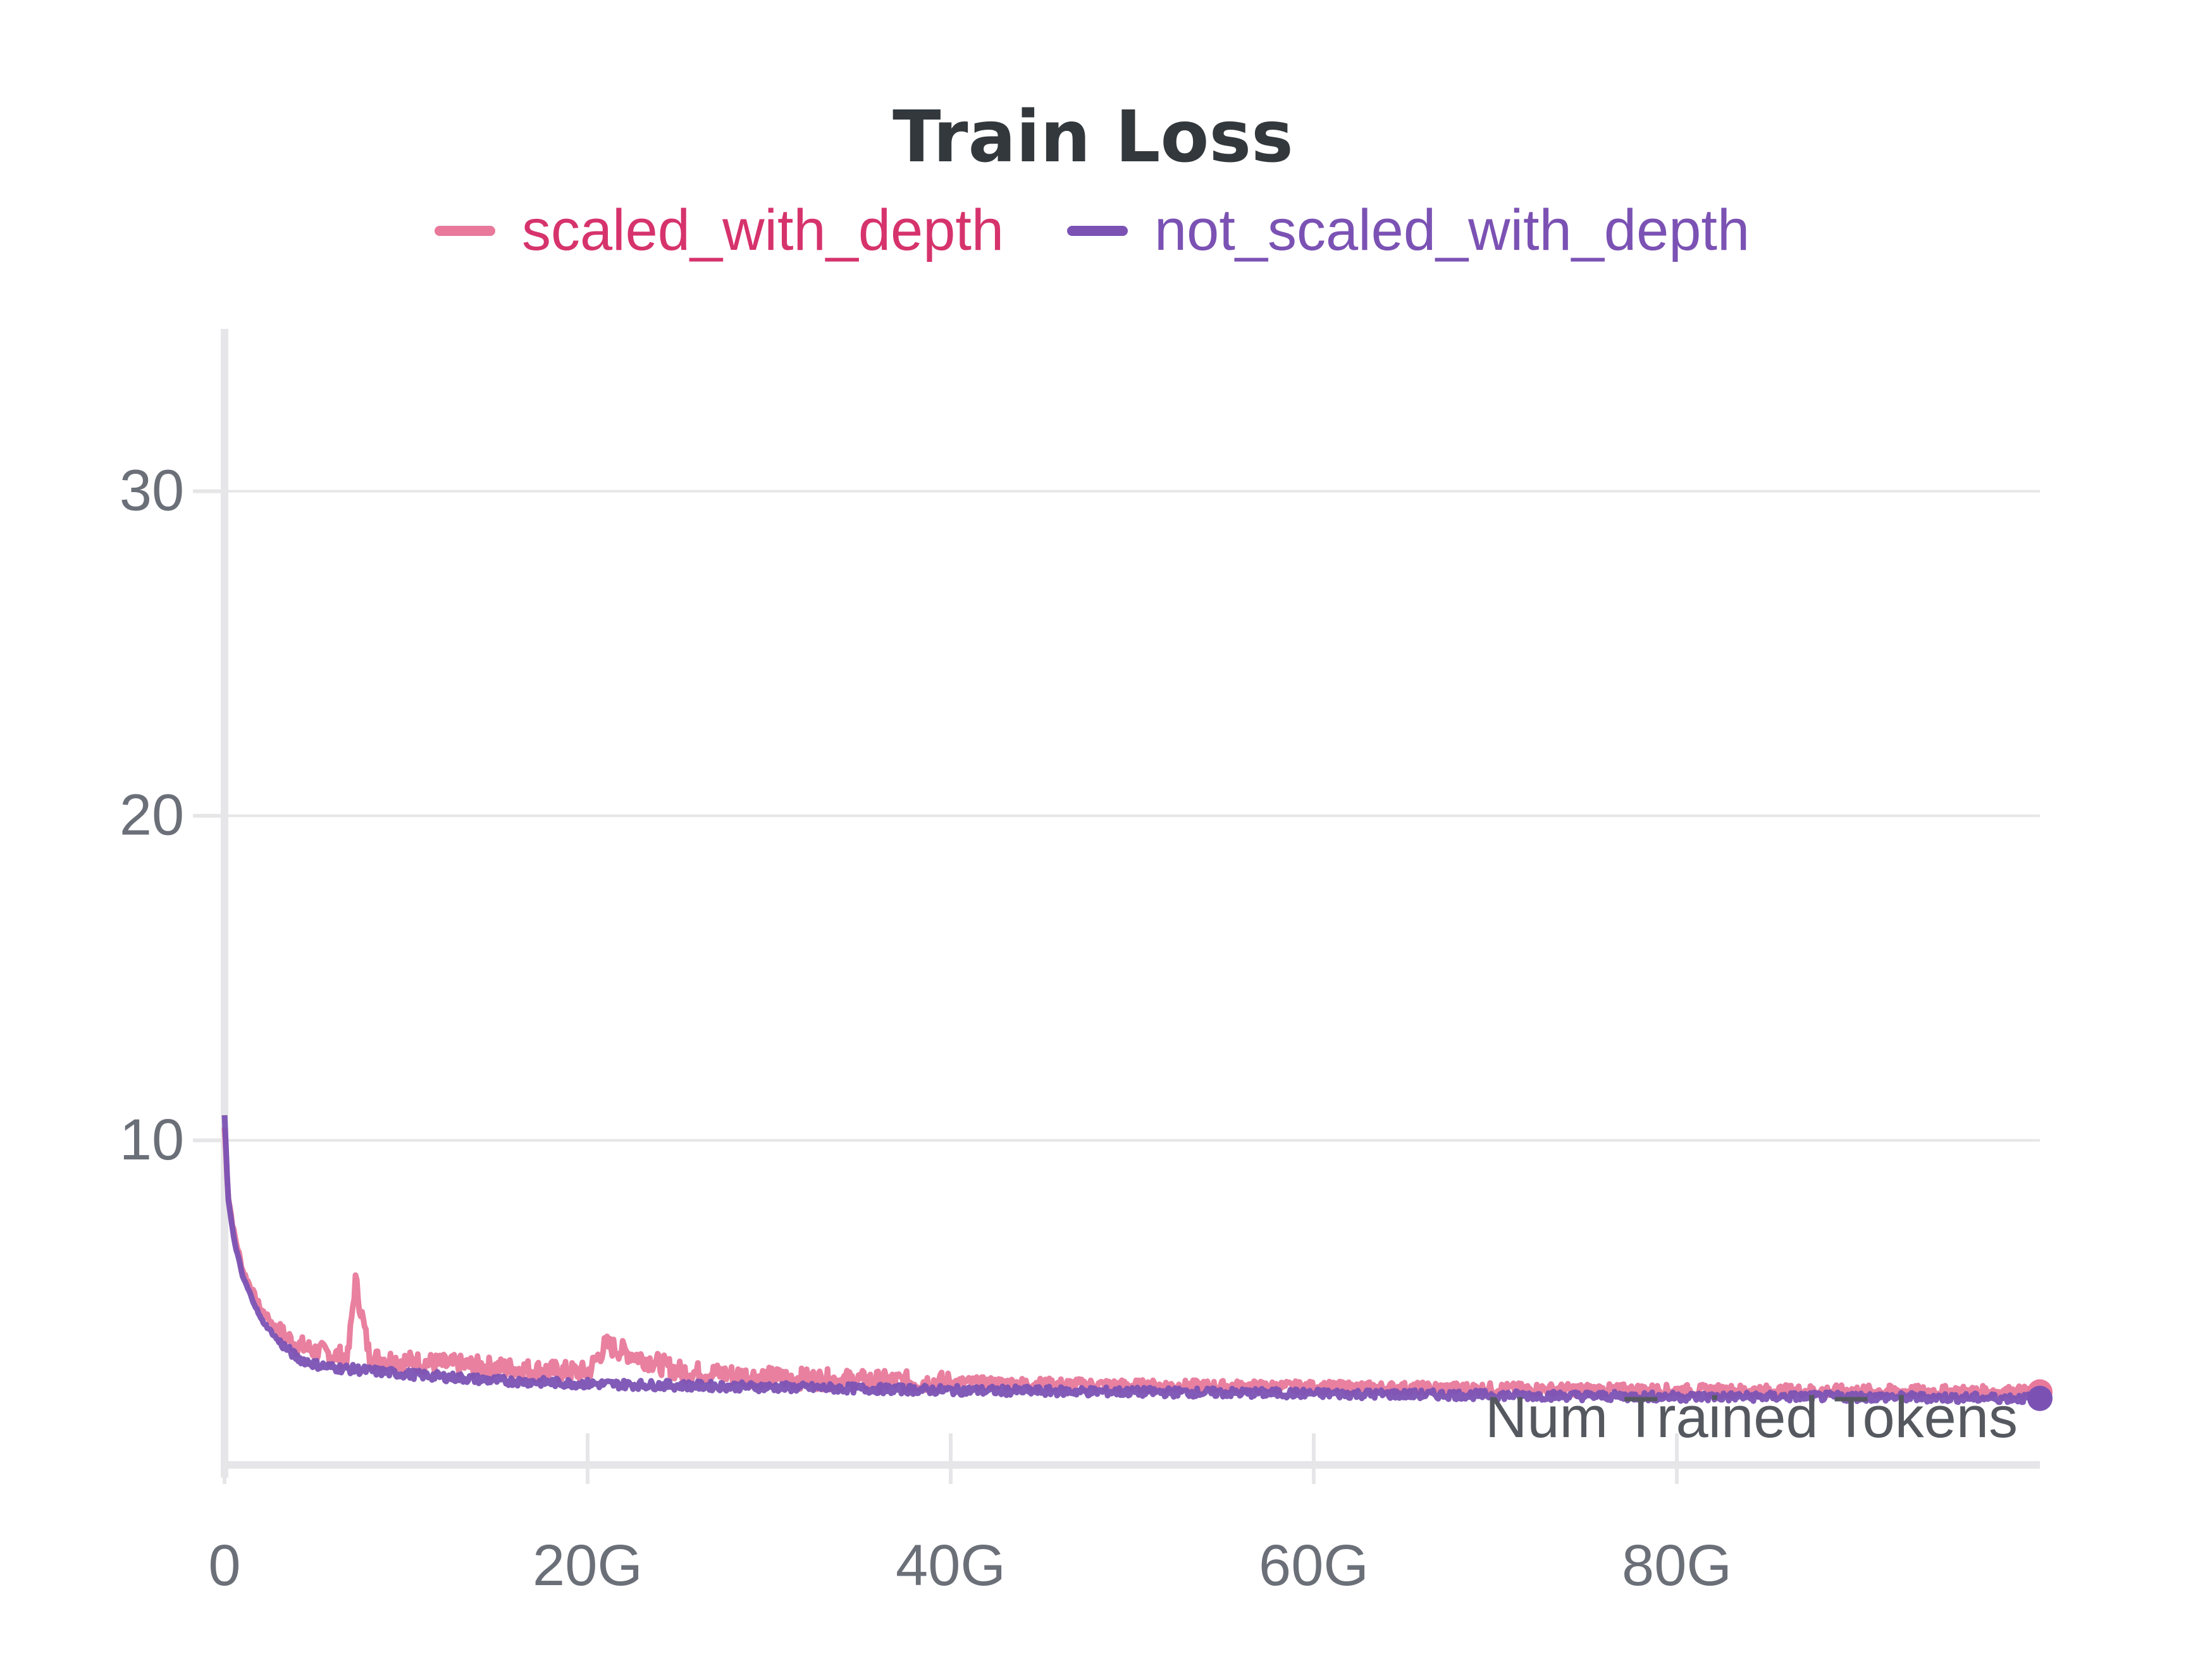 Image resolution: width=2186 pixels, height=1680 pixels. What do you see at coordinates (970, 1515) in the screenshot?
I see `x-axis-ticks: 0 20G 40G 60G 80G` at bounding box center [970, 1515].